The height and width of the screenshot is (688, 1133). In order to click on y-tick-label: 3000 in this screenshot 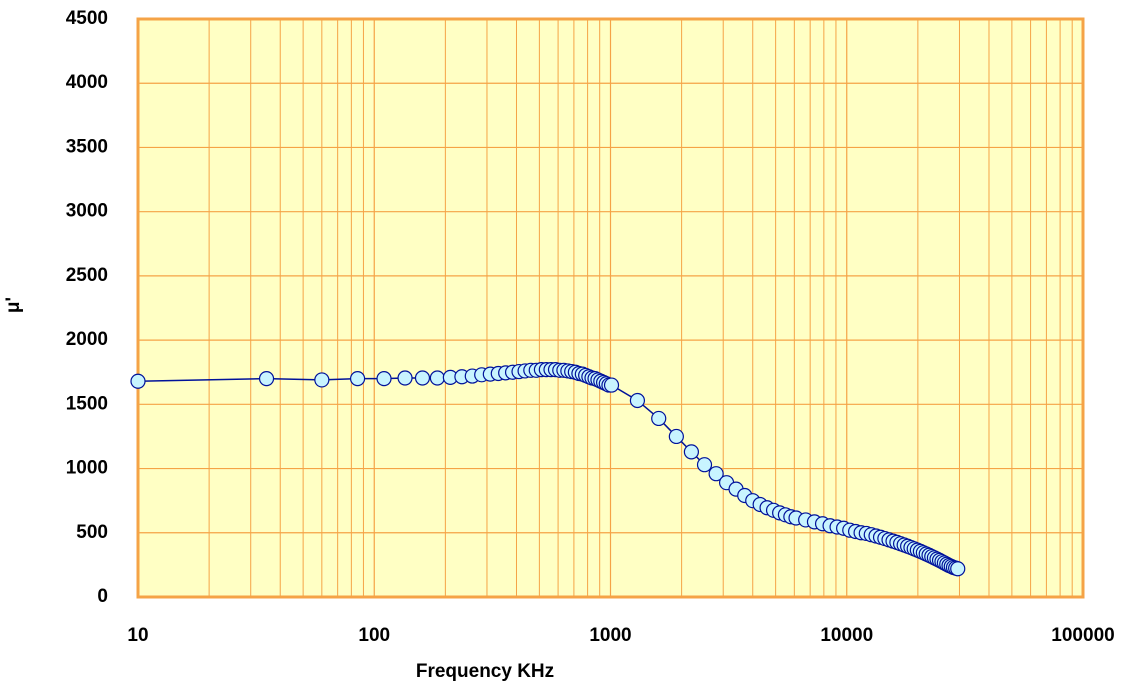, I will do `click(87, 211)`.